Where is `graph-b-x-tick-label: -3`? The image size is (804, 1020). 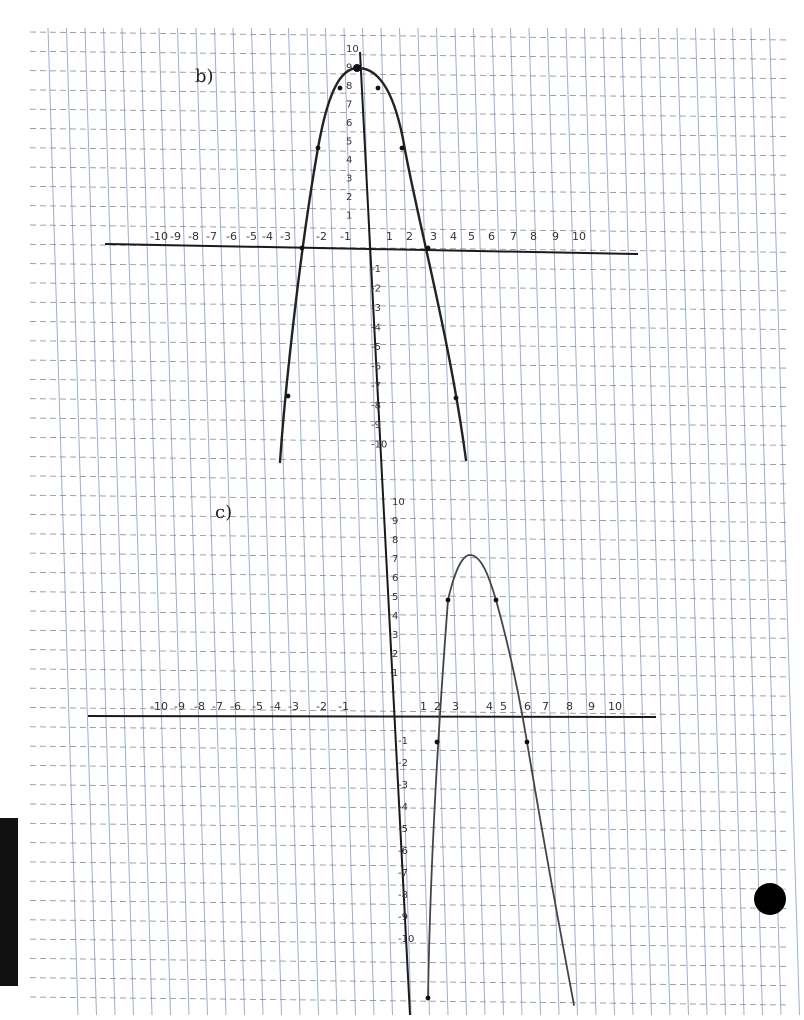 graph-b-x-tick-label: -3 is located at coordinates (285, 236).